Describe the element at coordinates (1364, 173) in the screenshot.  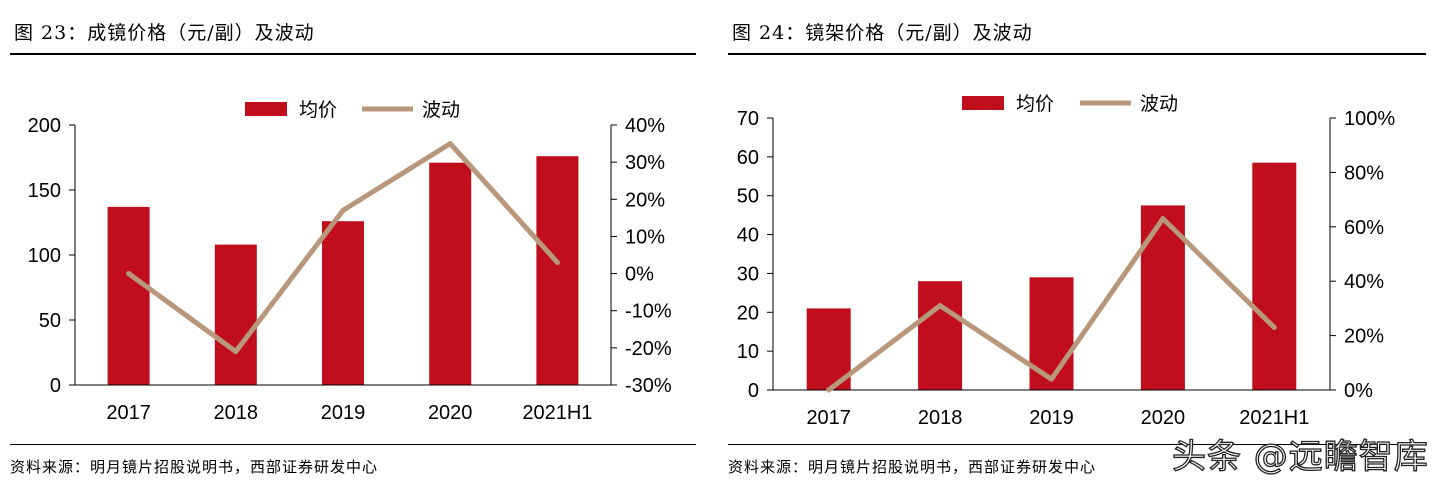
I see `right-y-tick-label: 80%` at that location.